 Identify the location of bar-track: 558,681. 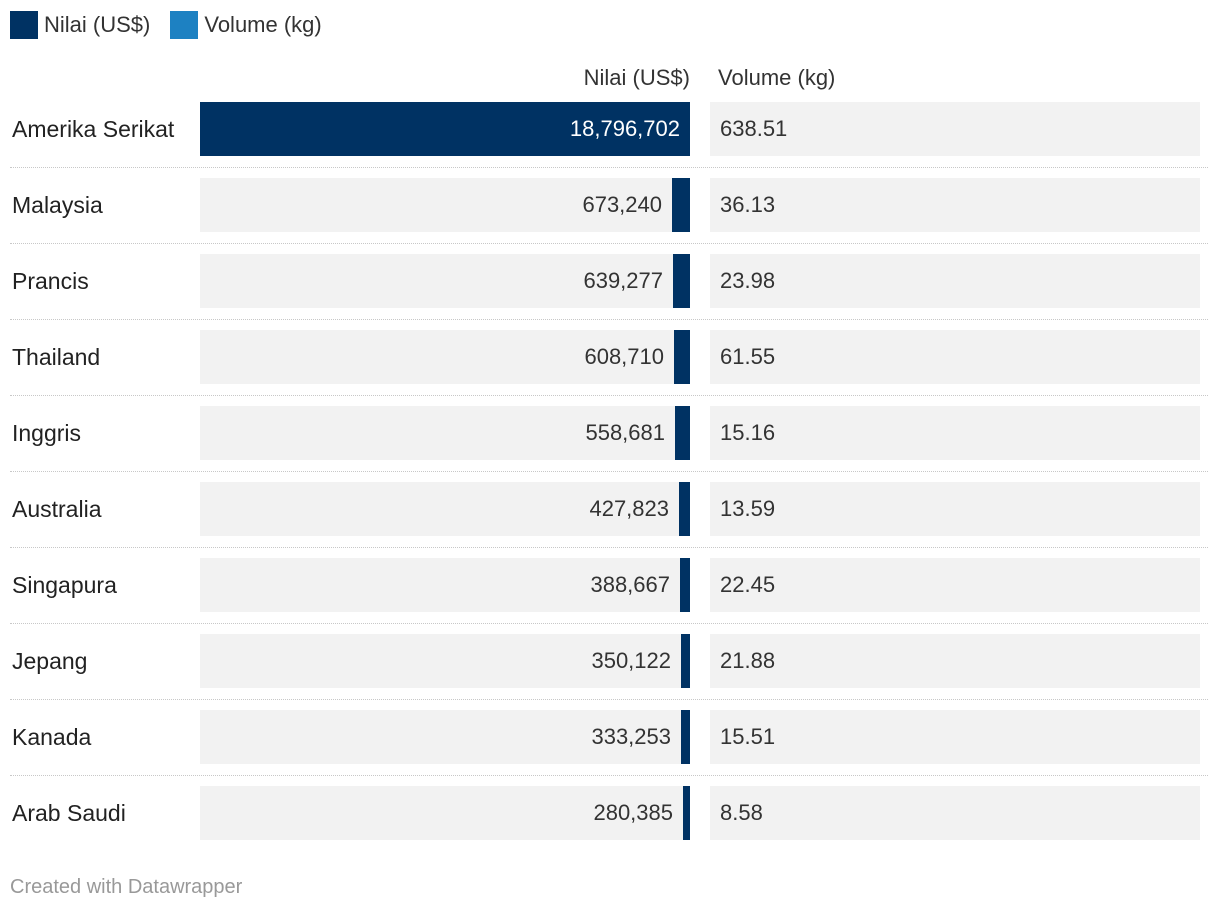
(445, 433).